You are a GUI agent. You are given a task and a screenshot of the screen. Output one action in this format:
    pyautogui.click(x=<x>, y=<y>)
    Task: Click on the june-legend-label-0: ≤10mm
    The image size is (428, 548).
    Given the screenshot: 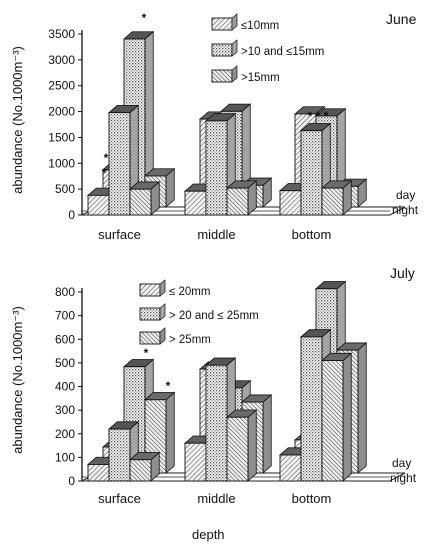 What is the action you would take?
    pyautogui.click(x=260, y=26)
    